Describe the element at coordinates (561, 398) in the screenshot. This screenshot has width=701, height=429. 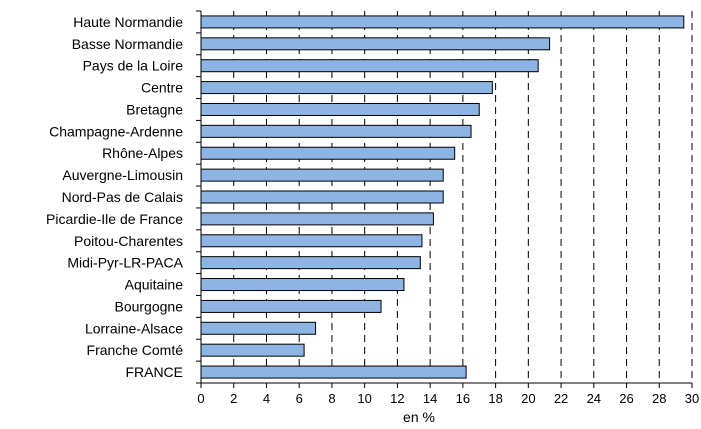
I see `x-tick-label: 22` at that location.